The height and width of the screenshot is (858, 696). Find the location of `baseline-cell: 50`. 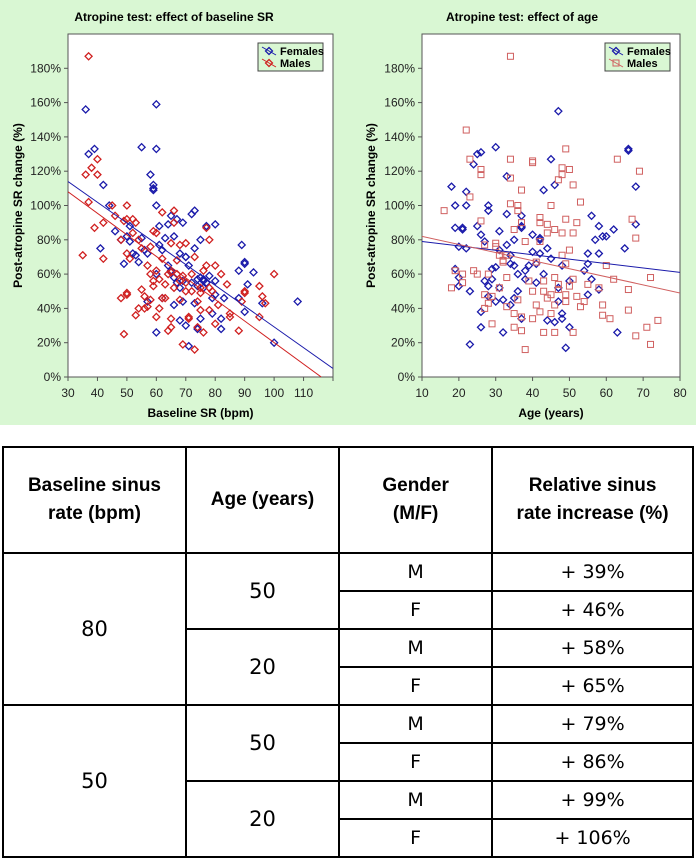

baseline-cell: 50 is located at coordinates (94, 781).